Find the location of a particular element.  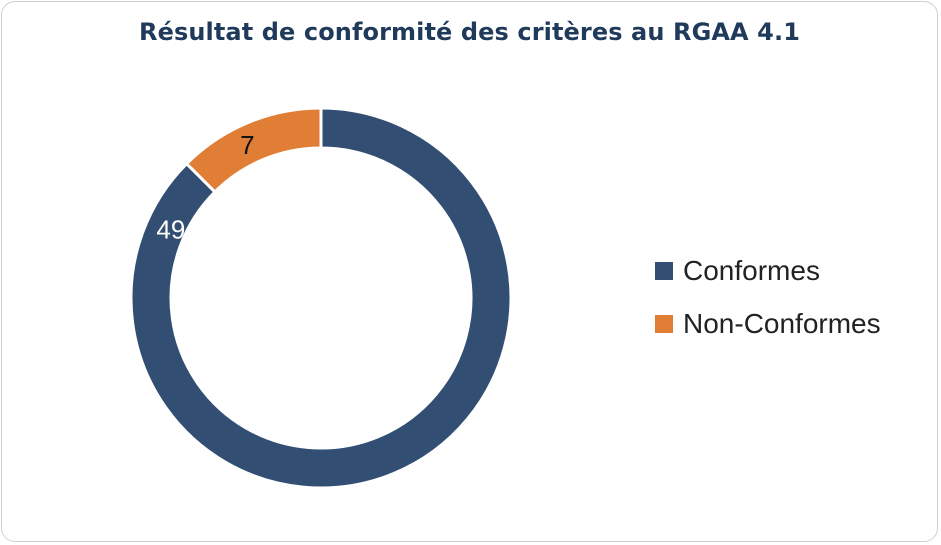

legend-item-non-conformes: Non-Conformes is located at coordinates (768, 324).